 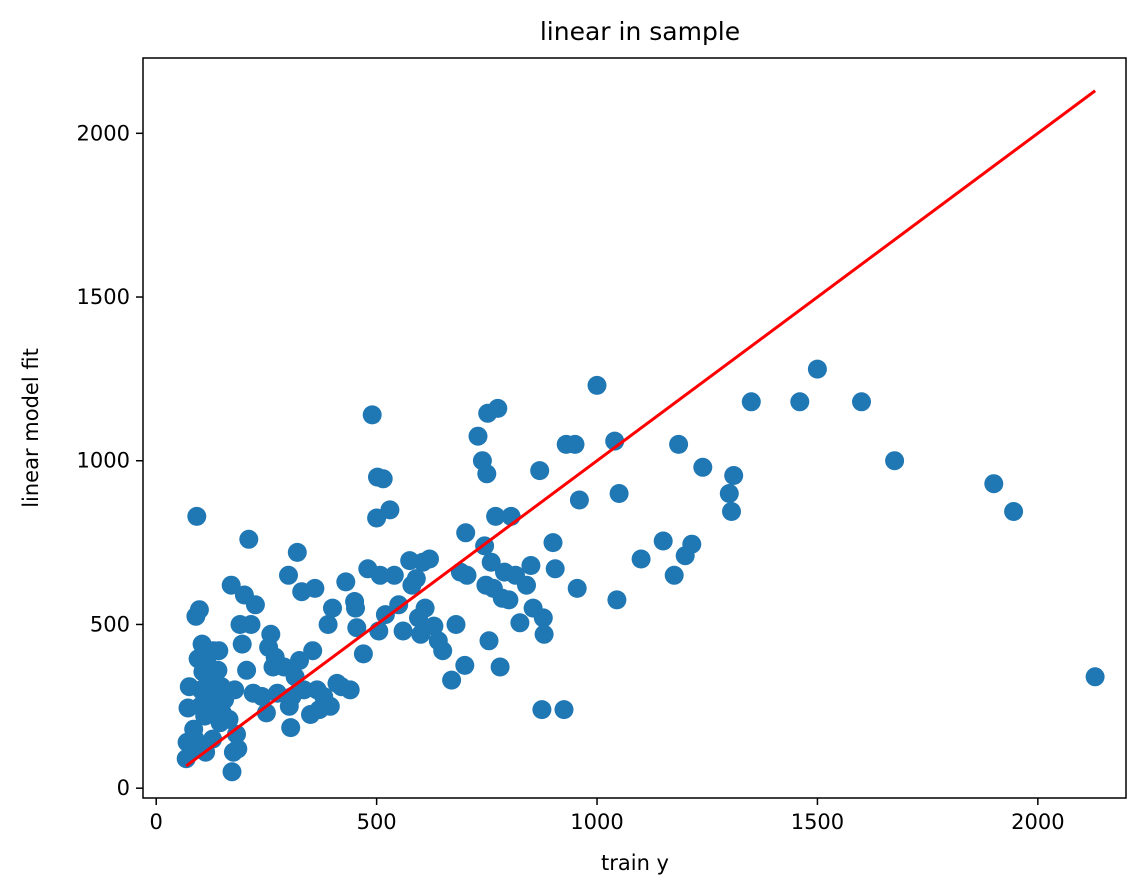 What do you see at coordinates (123, 788) in the screenshot?
I see `y-tick-label-0: 0` at bounding box center [123, 788].